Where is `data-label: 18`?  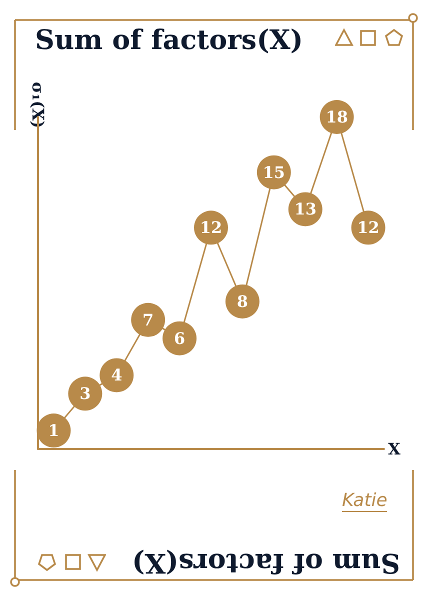
data-label: 18 is located at coordinates (337, 117).